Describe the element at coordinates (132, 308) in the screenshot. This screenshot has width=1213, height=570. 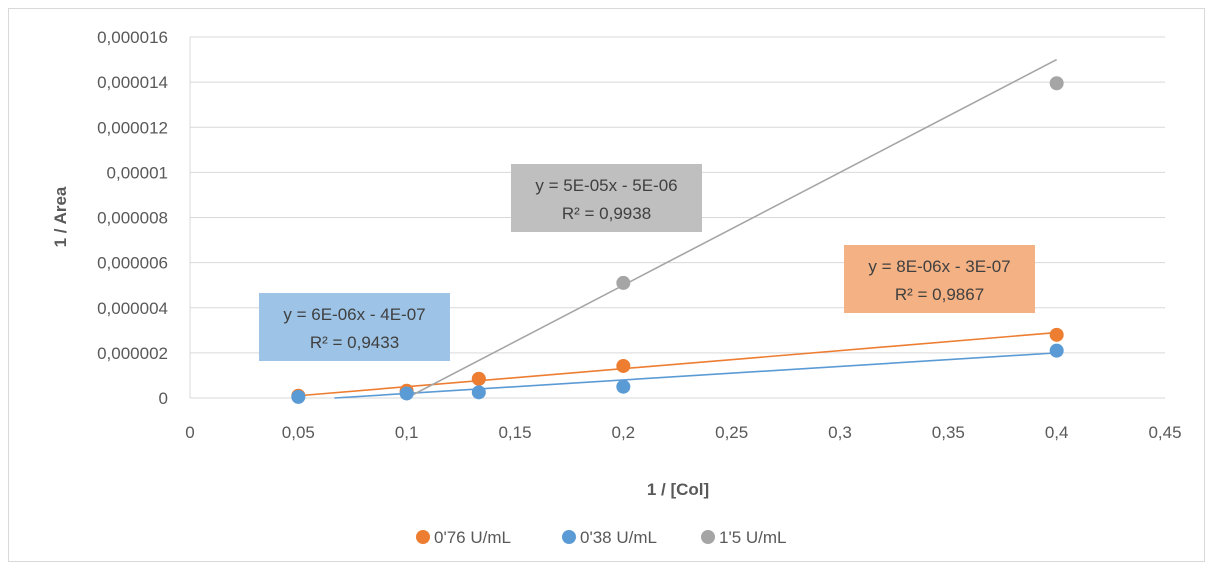
I see `y-tick-label: 0,000004` at that location.